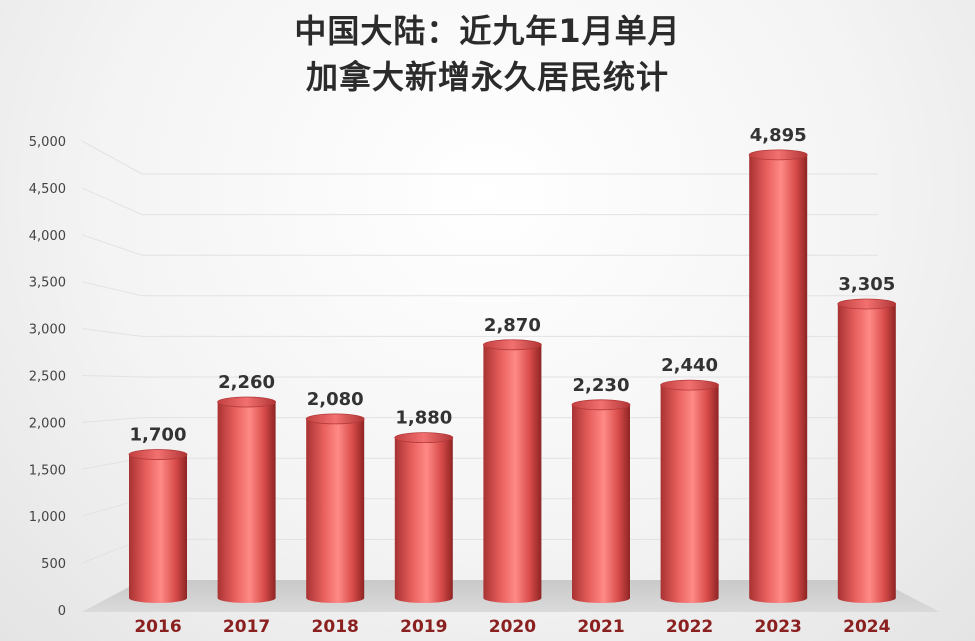 This screenshot has height=641, width=975. What do you see at coordinates (47, 142) in the screenshot?
I see `y-tick-label: 5,000` at bounding box center [47, 142].